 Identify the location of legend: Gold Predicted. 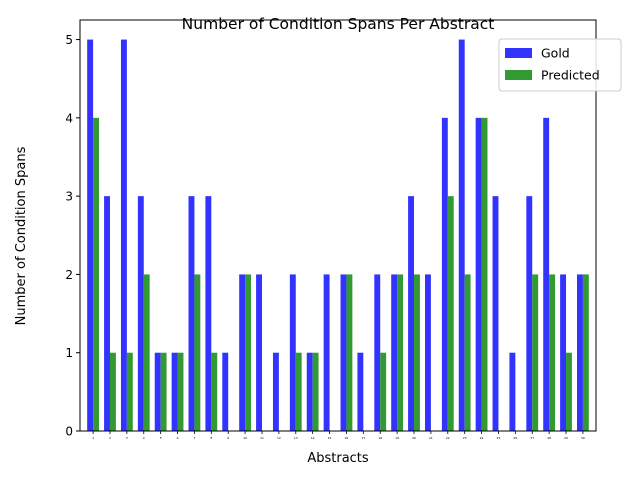
(560, 65).